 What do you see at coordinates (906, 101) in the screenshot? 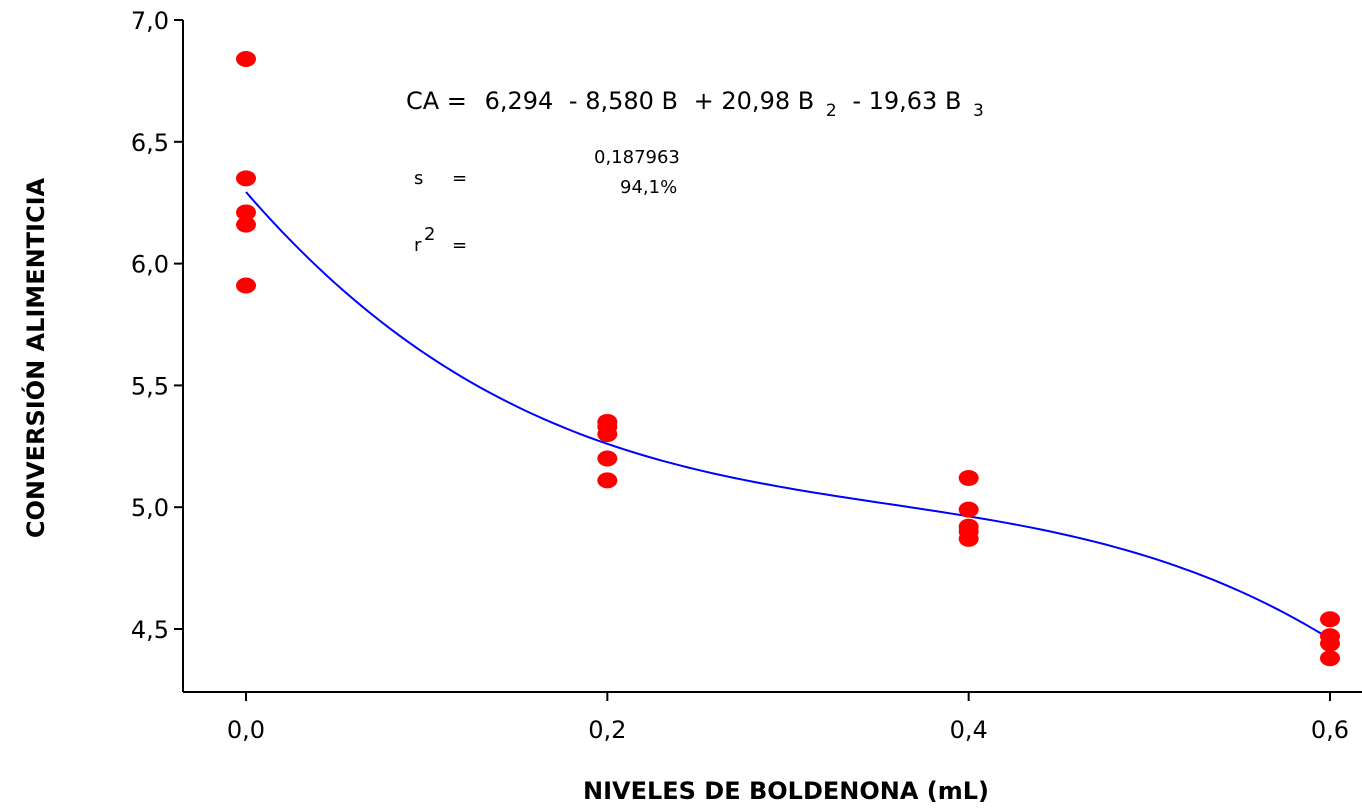
I see `eq-term-3: - 19,63 B` at bounding box center [906, 101].